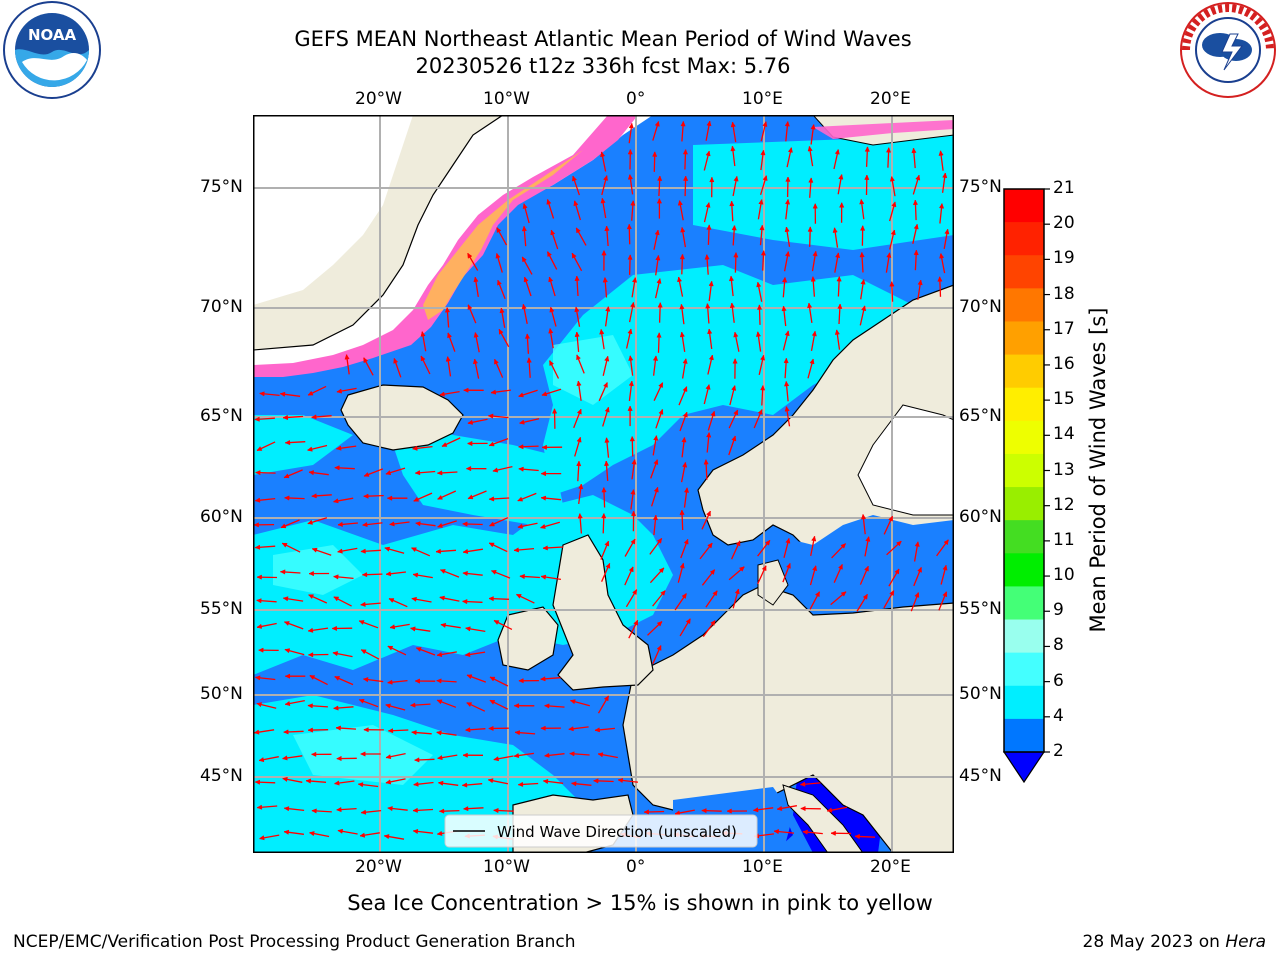  Describe the element at coordinates (1064, 223) in the screenshot. I see `colorbar-tick-label: 20` at that location.